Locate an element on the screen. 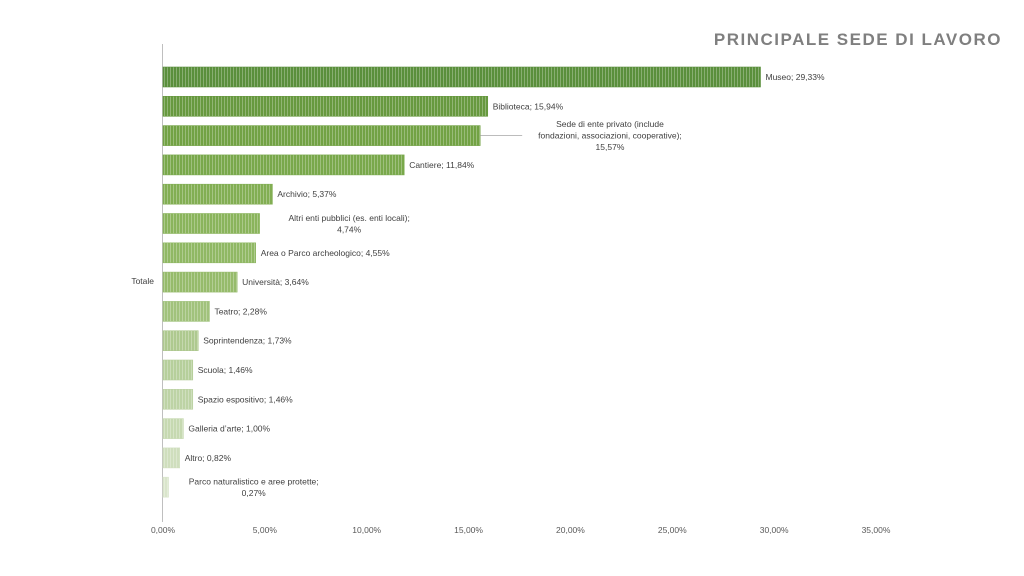 This screenshot has height=576, width=1024. data-label: Scuola; 1,46% is located at coordinates (225, 370).